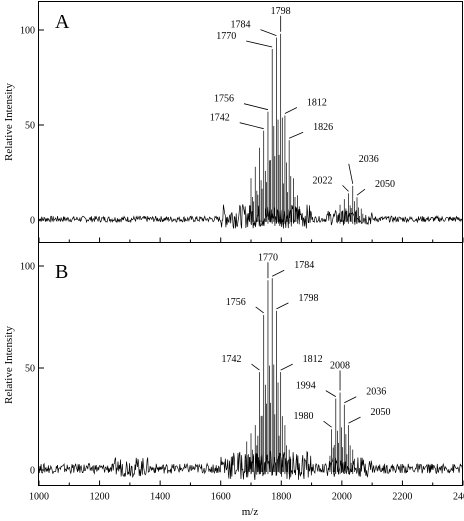 The height and width of the screenshot is (521, 464). What do you see at coordinates (268, 257) in the screenshot?
I see `panel-b-peak-label: 1770` at bounding box center [268, 257].